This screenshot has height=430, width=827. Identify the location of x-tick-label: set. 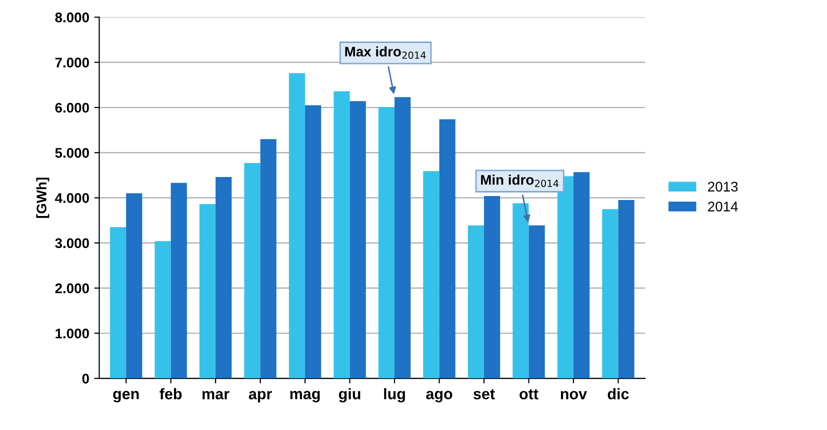
(484, 394).